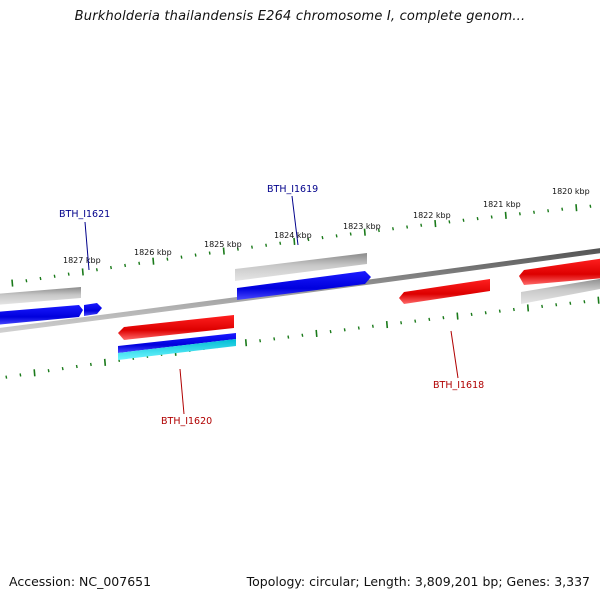  Describe the element at coordinates (153, 252) in the screenshot. I see `scale-label-1826: 1826 kbp` at that location.